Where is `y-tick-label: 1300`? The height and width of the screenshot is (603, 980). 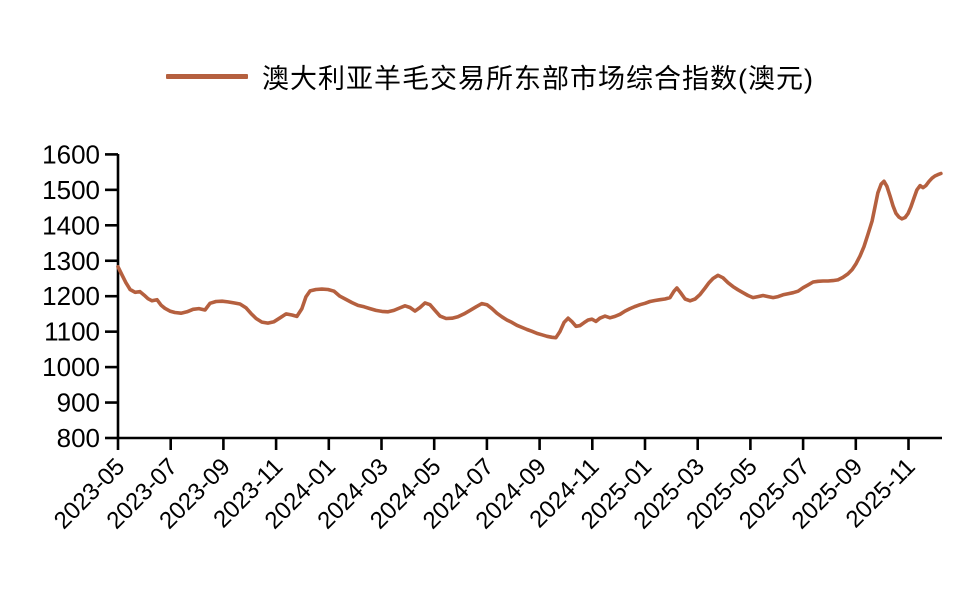 y-tick-label: 1300 is located at coordinates (71, 261).